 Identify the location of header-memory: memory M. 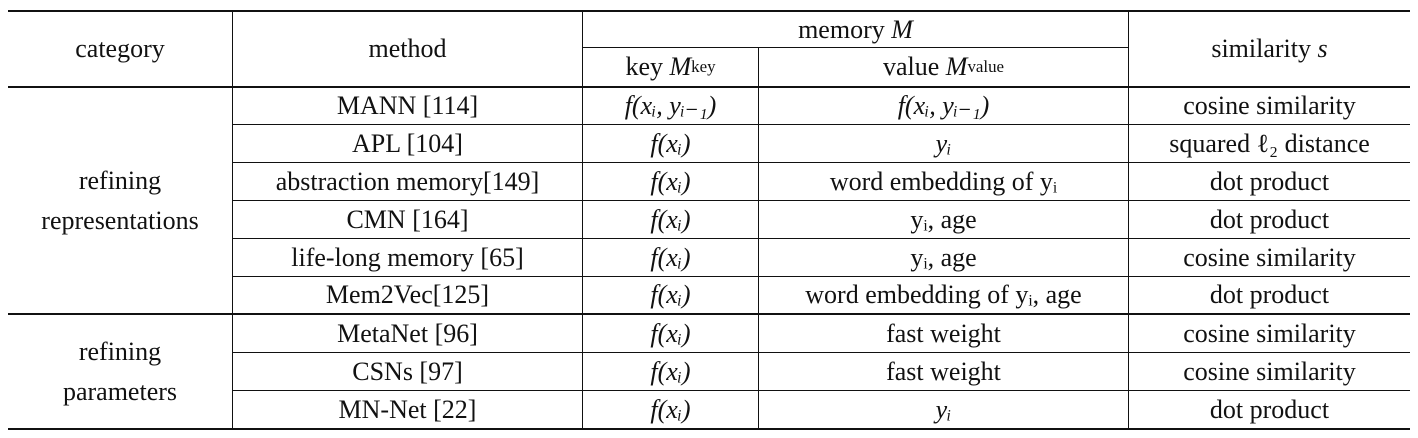
(855, 29).